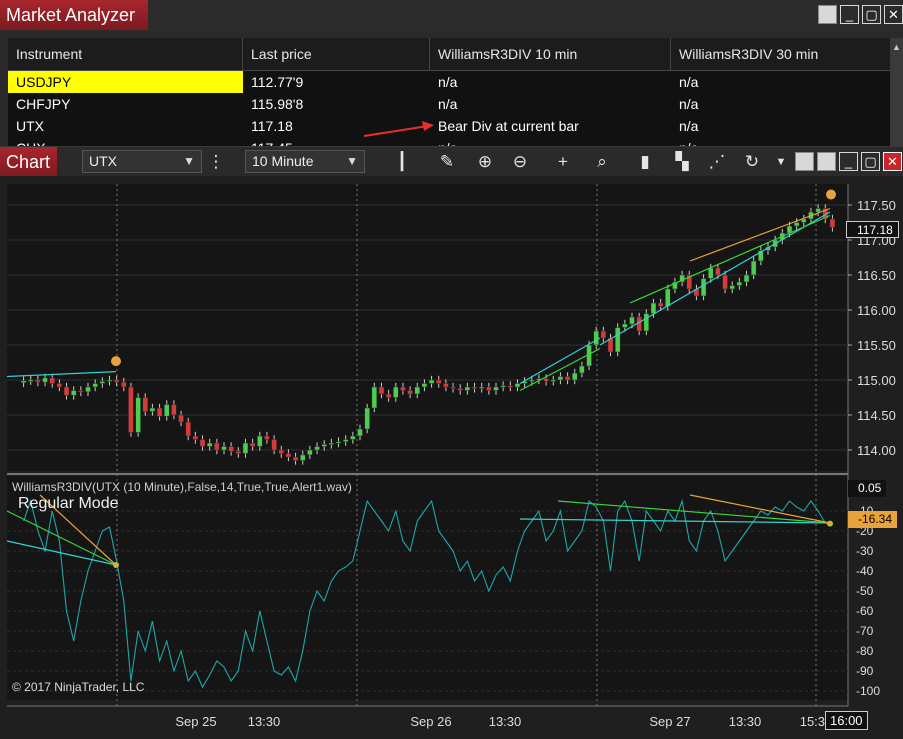 This screenshot has width=903, height=739. Describe the element at coordinates (826, 161) in the screenshot. I see `tab-icon` at that location.